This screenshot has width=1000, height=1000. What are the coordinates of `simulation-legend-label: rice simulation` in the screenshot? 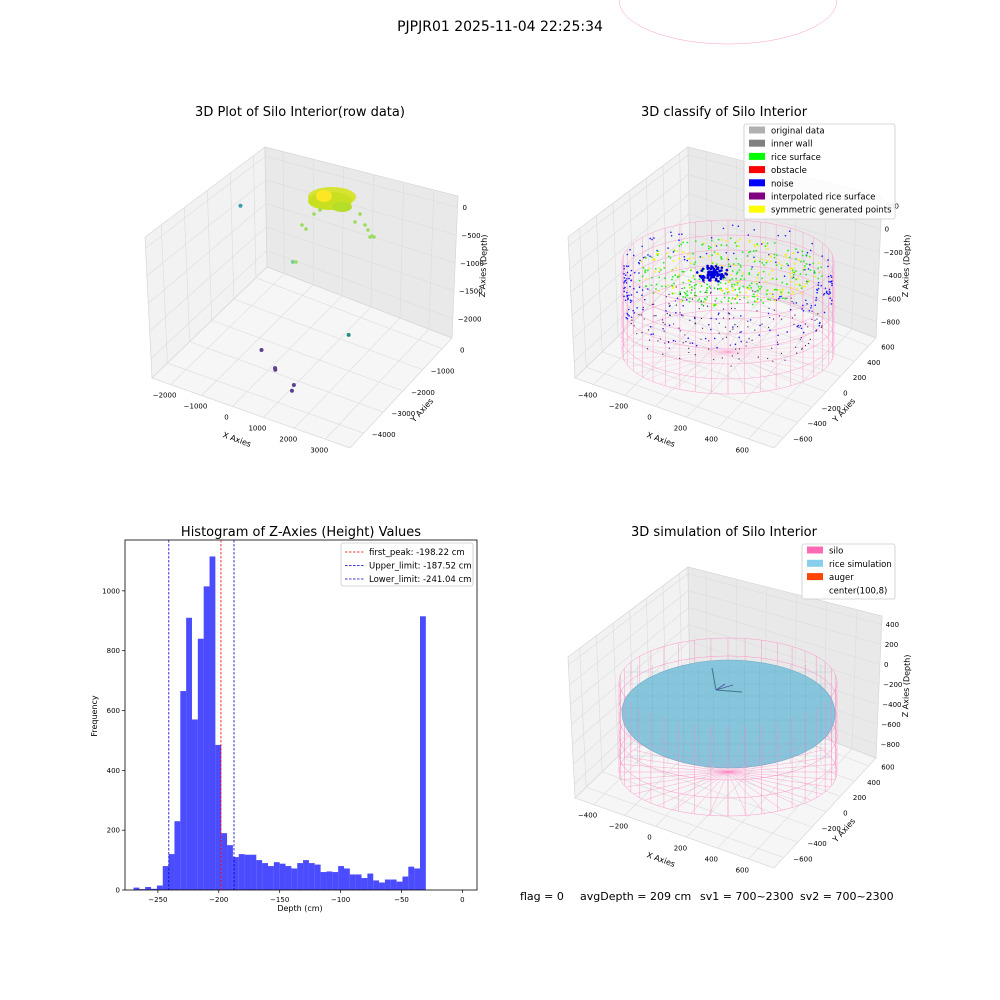 It's located at (860, 565).